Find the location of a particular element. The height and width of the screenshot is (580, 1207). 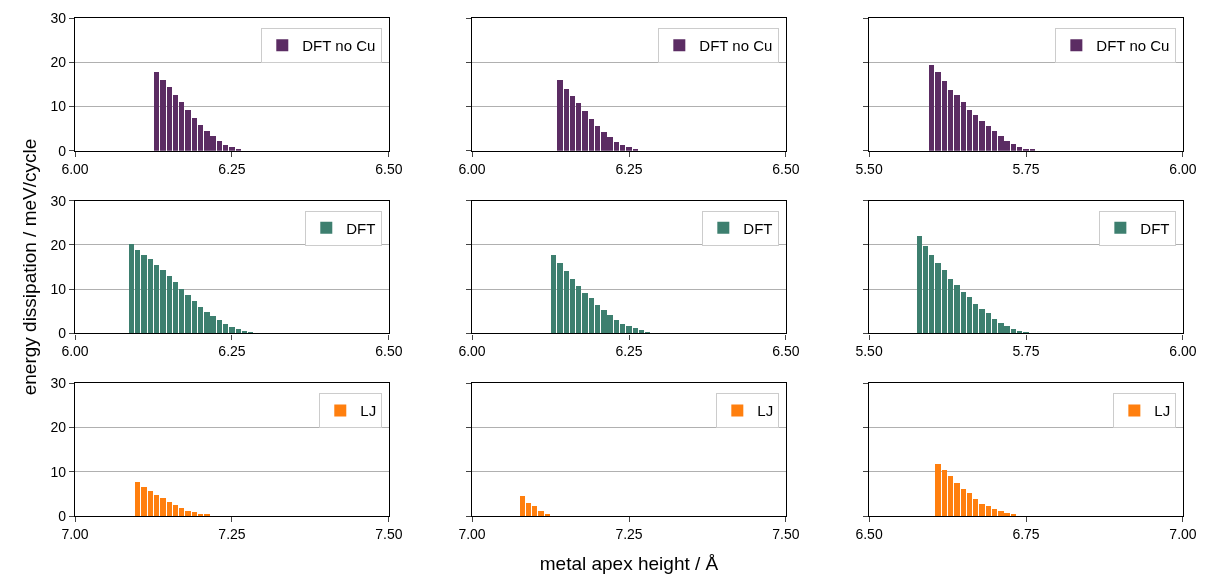

y-axis-title: energy dissipation / meV/cycle is located at coordinates (30, 267).